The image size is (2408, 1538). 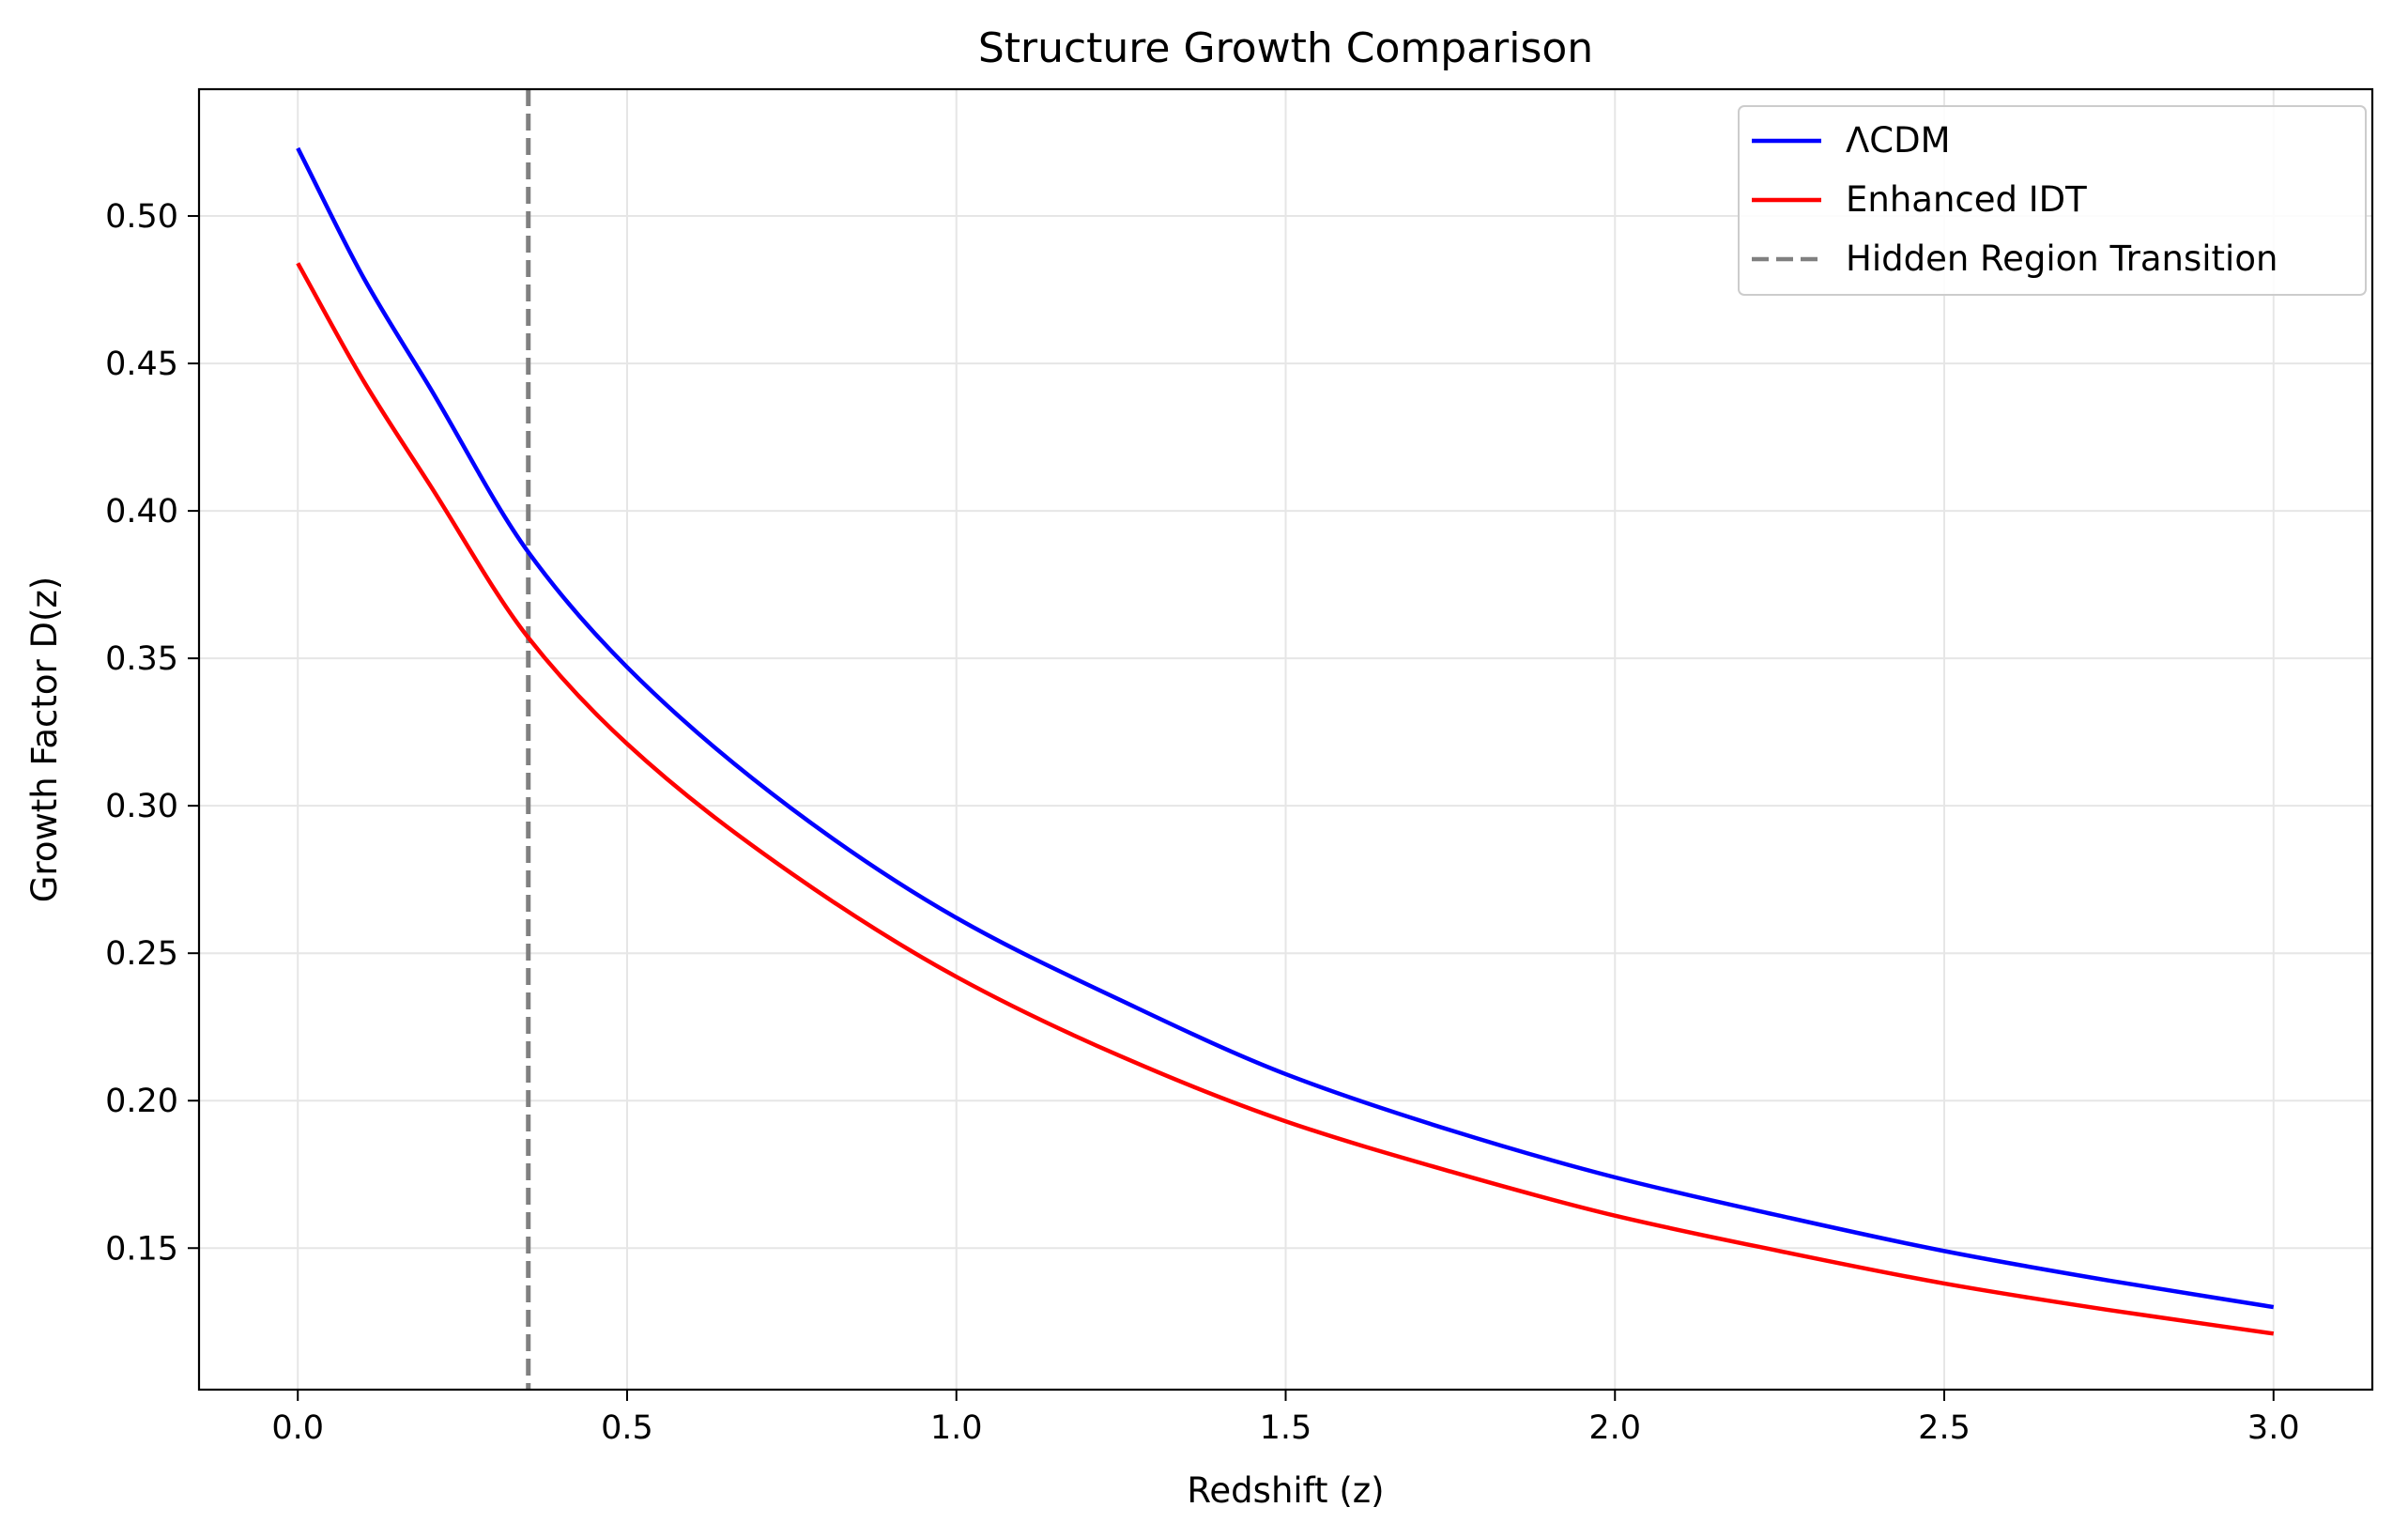 What do you see at coordinates (2062, 258) in the screenshot?
I see `legend-label: Hidden Region Transition` at bounding box center [2062, 258].